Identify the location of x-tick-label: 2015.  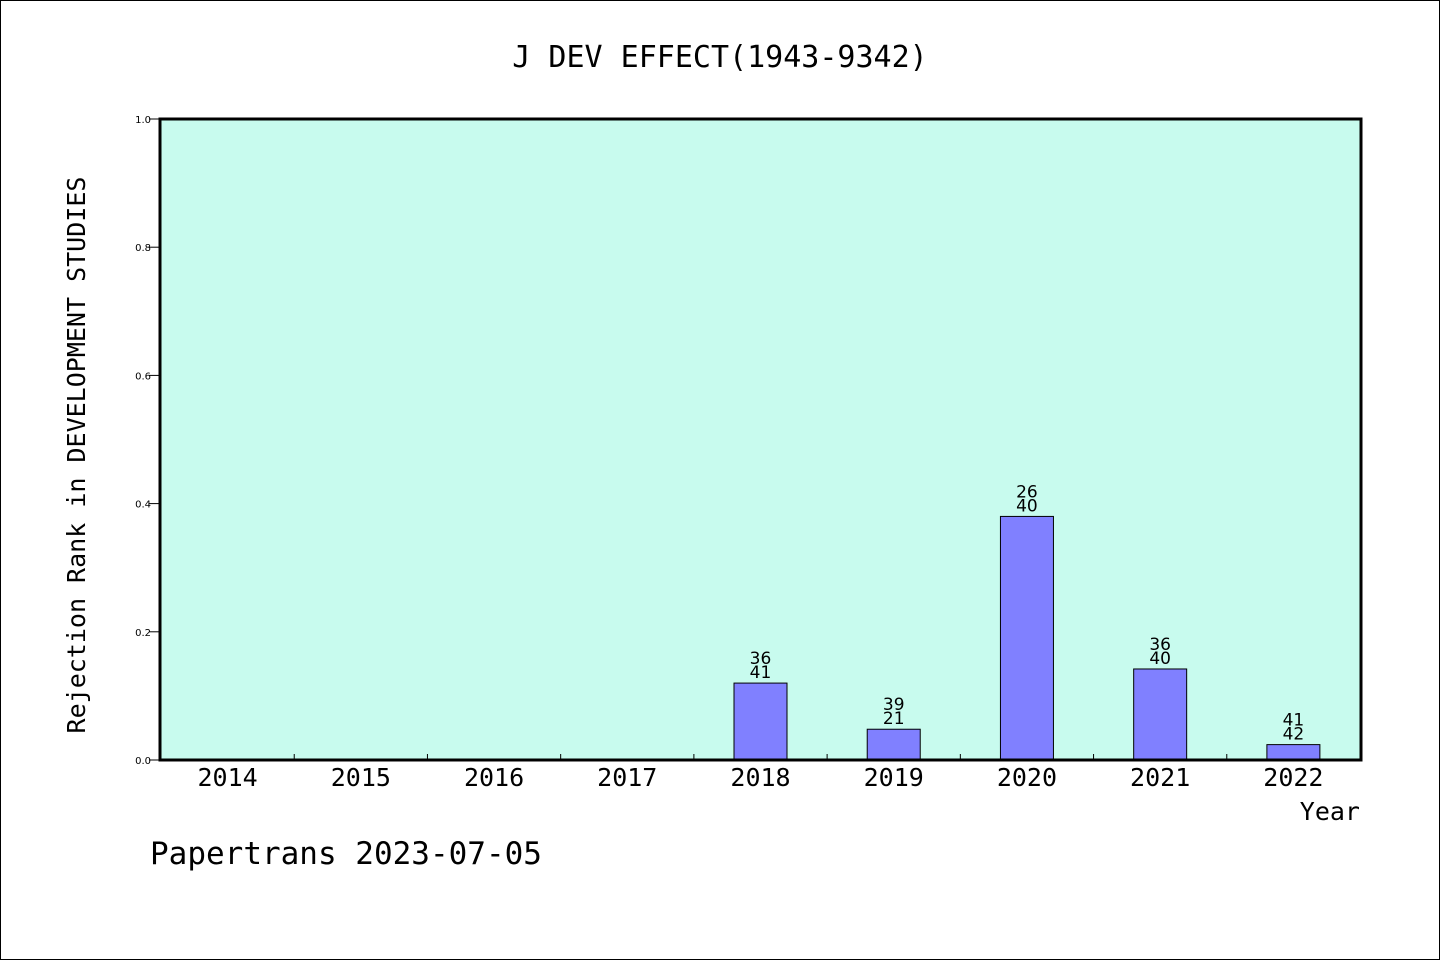
(361, 777).